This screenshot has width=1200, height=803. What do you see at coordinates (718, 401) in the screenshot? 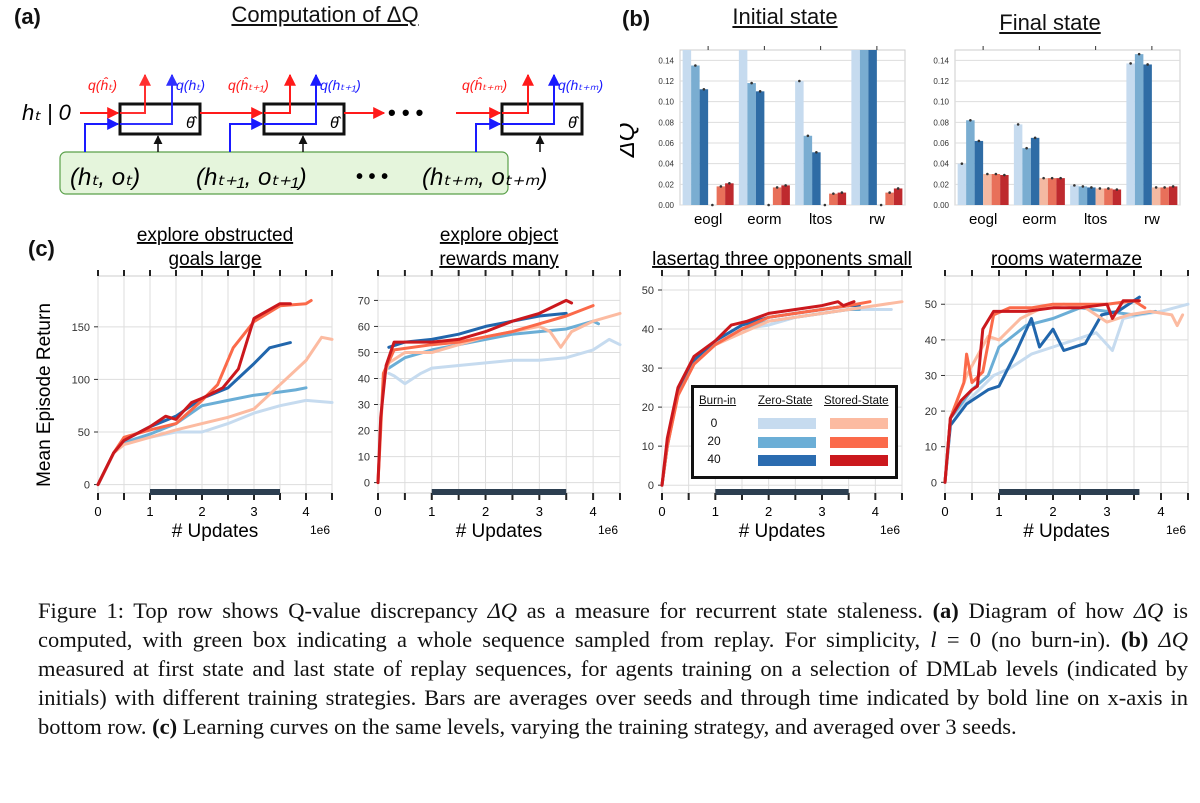
I see `legend-header-burnin: Burn-in` at bounding box center [718, 401].